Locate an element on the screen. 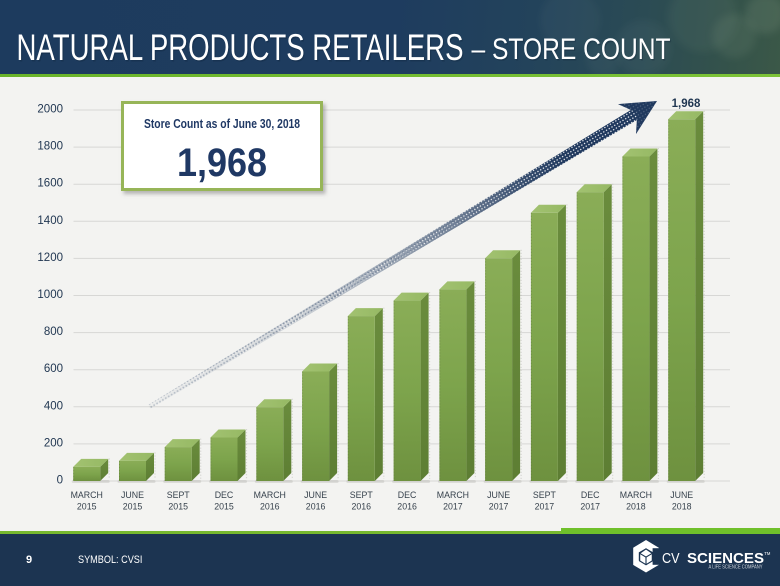 The height and width of the screenshot is (586, 780). svg-text: 1000 is located at coordinates (50, 295).